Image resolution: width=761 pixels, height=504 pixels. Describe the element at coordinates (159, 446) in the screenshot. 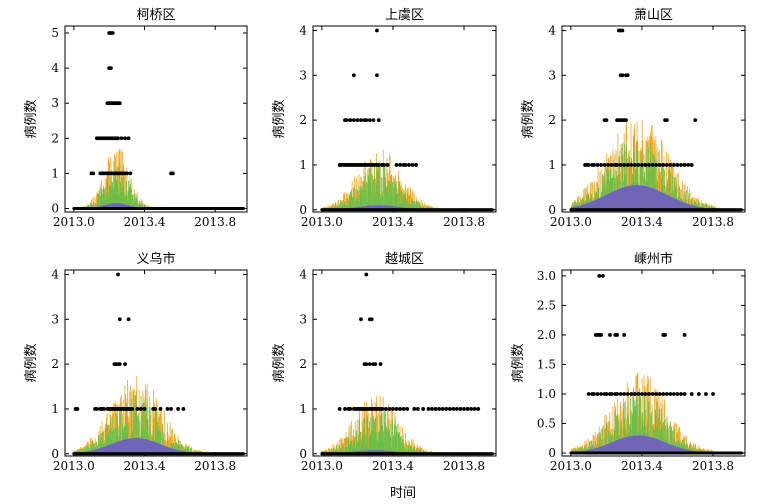

I see `purple-area` at that location.